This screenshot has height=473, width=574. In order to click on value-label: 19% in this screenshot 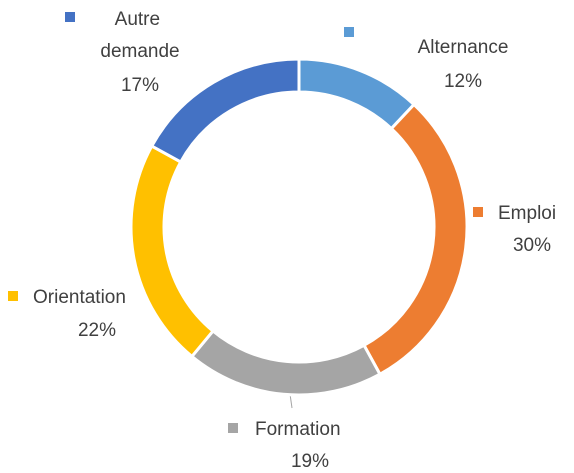, I will do `click(310, 461)`.